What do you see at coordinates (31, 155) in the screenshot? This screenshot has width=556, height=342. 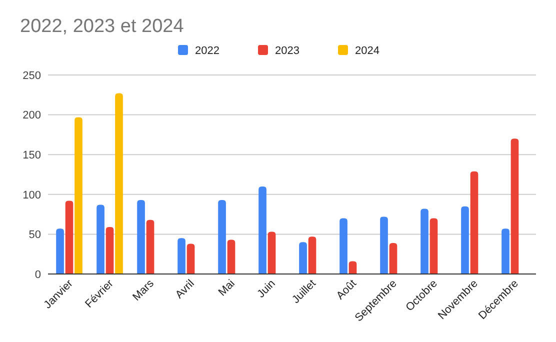 I see `y-tick-label: 150` at bounding box center [31, 155].